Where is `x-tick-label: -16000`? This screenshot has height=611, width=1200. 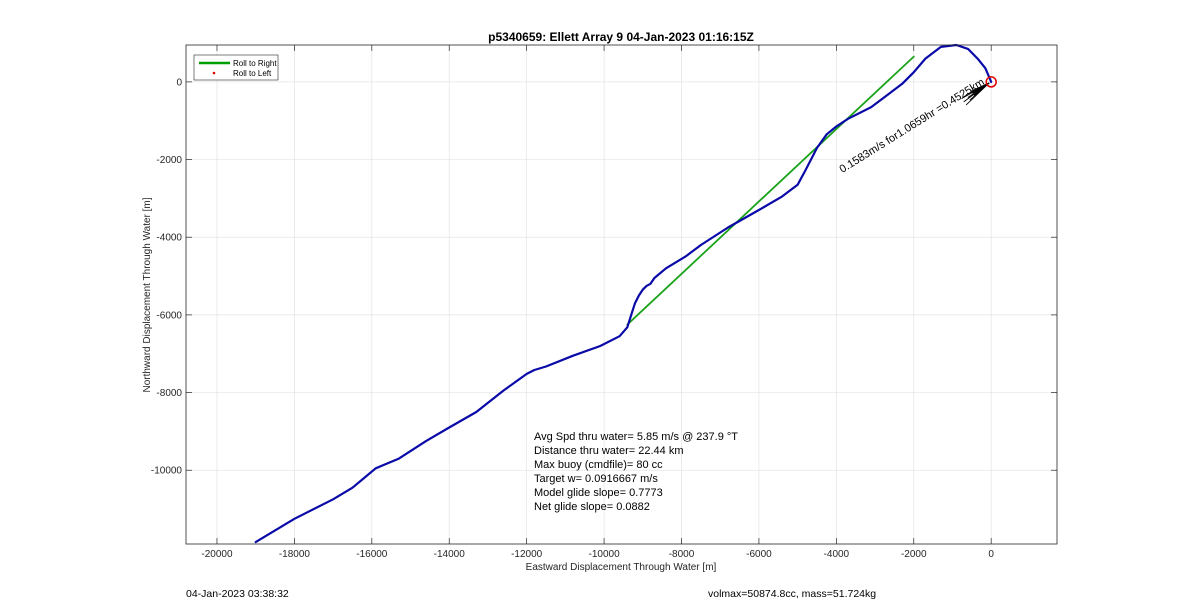
x-tick-label: -16000 is located at coordinates (372, 554).